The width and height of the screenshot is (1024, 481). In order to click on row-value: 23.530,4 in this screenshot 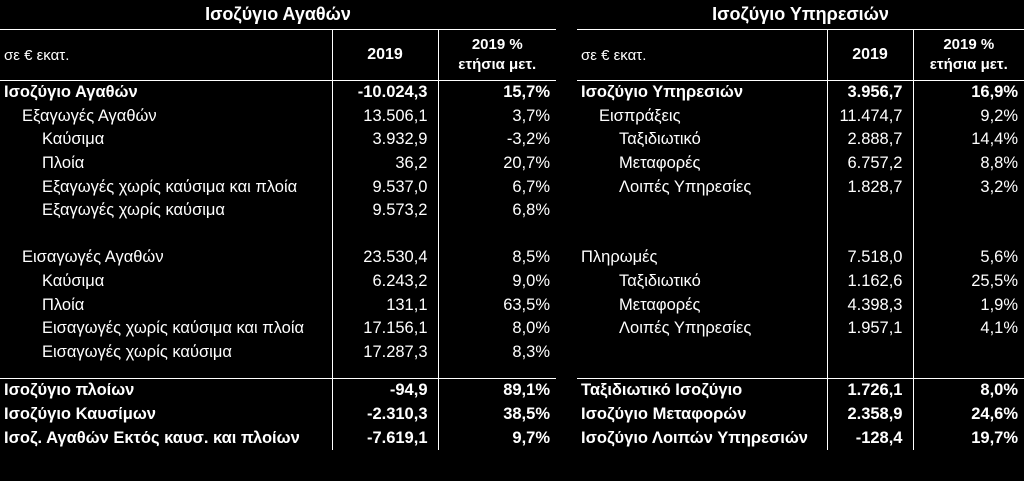, I will do `click(384, 258)`.